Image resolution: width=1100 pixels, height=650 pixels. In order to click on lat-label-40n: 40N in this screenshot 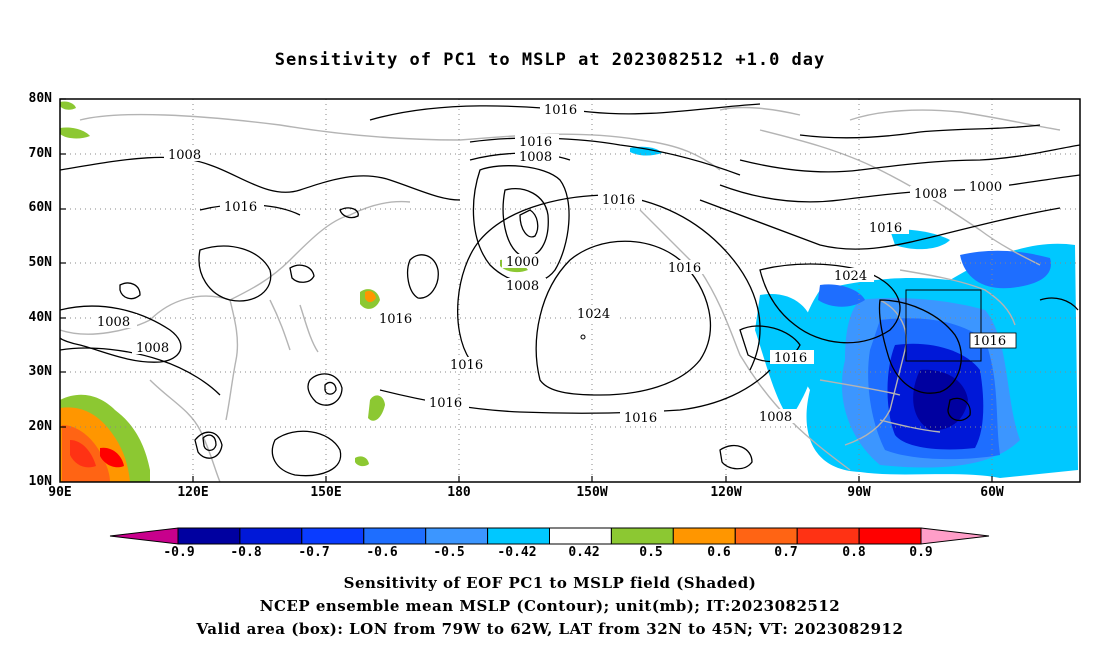, I will do `click(40, 317)`.